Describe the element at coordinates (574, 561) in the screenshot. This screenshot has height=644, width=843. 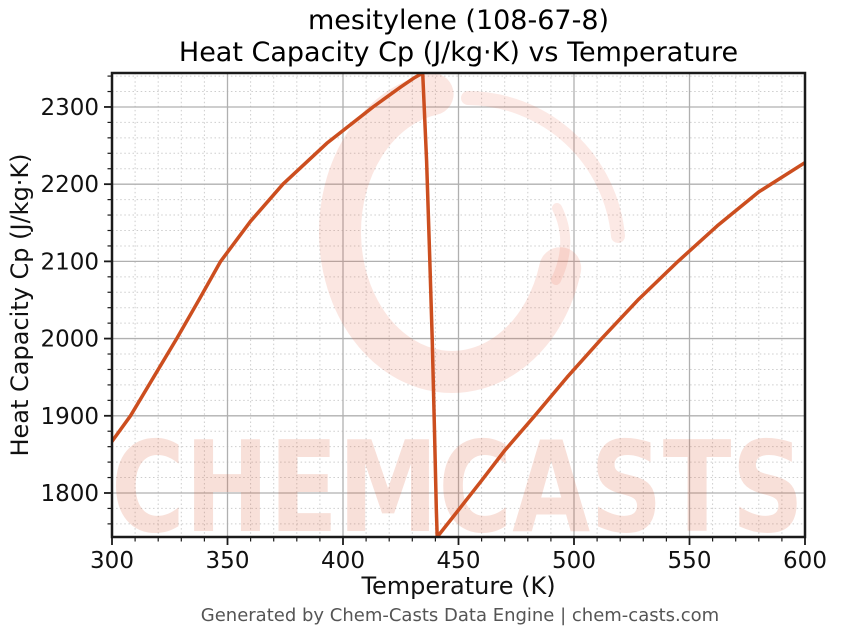
I see `x-tick-label: 500` at that location.